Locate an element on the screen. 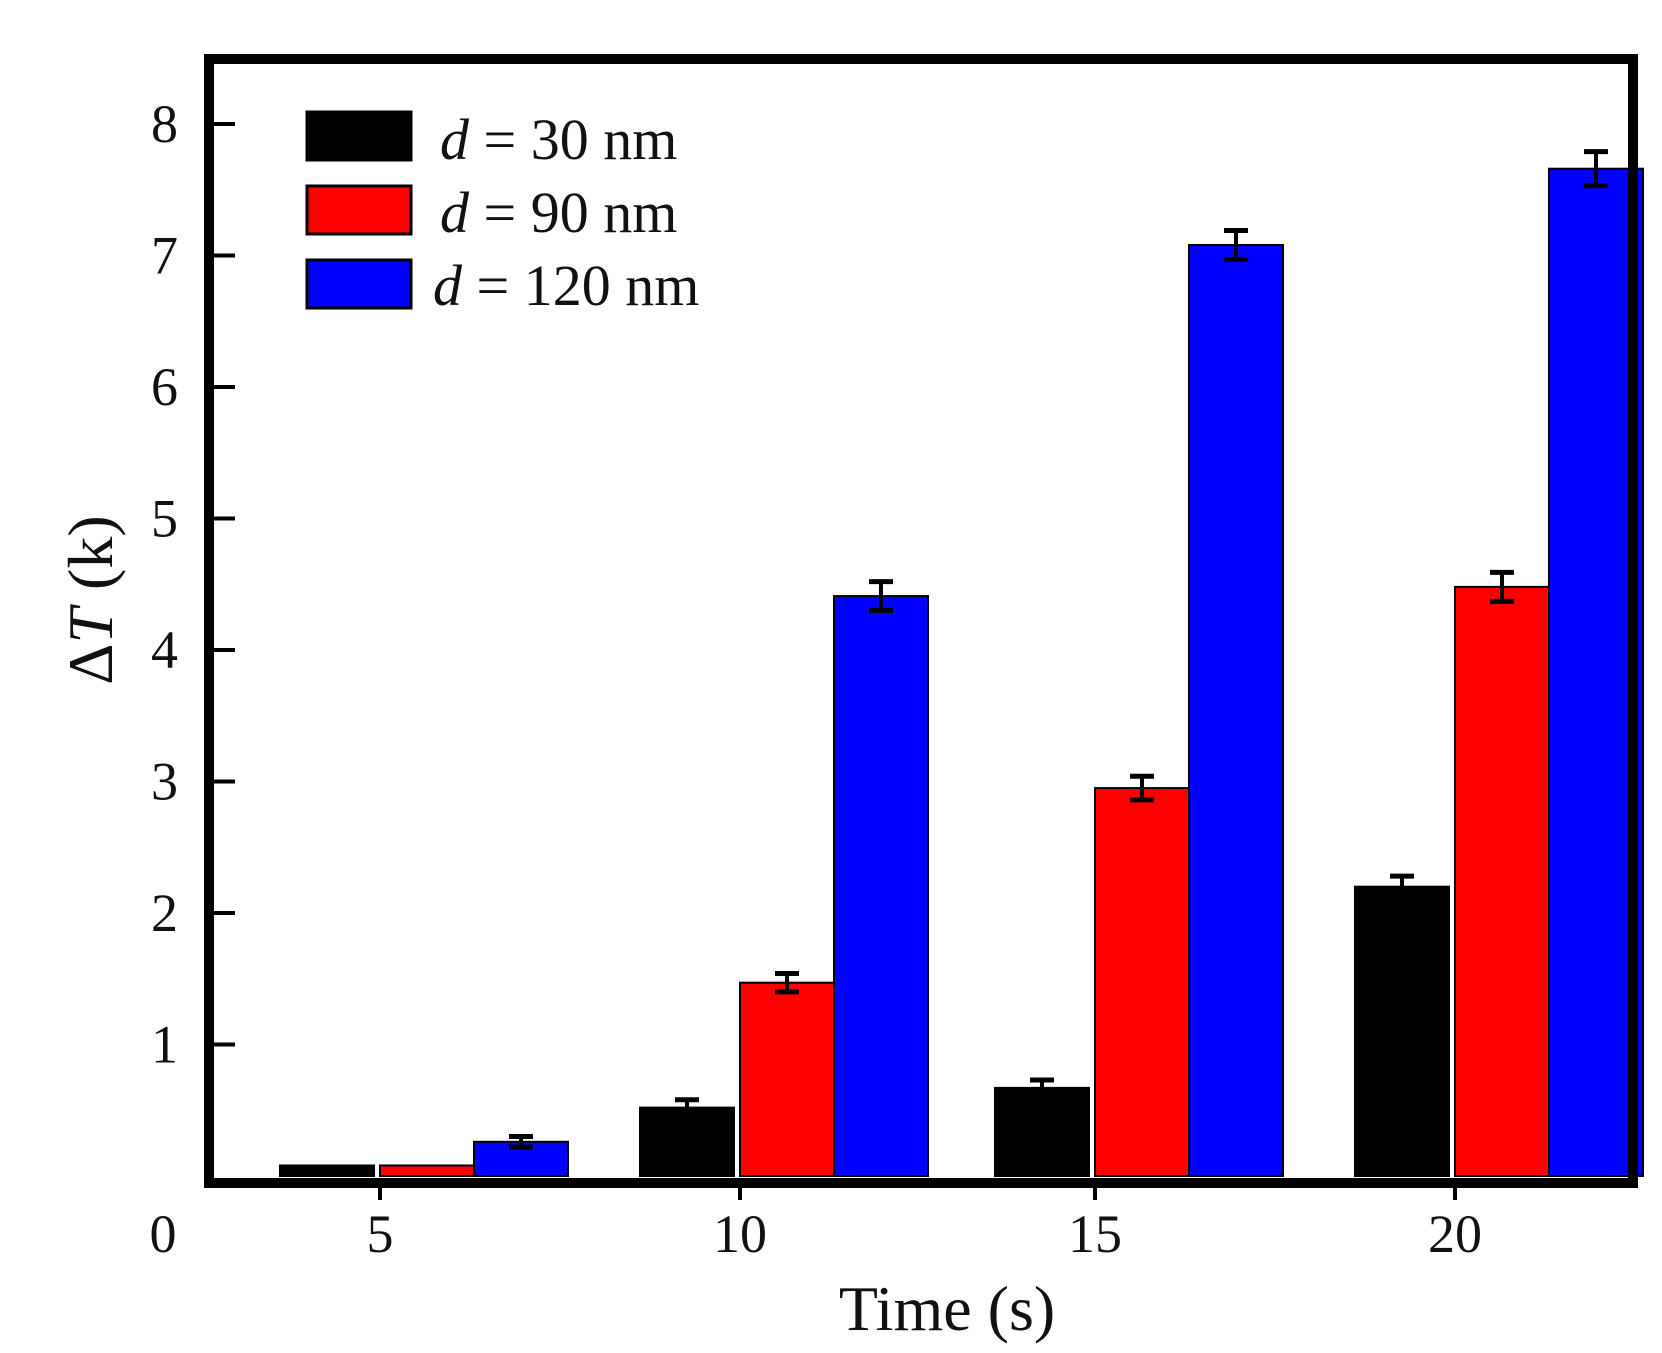 The height and width of the screenshot is (1353, 1662). x-tick-label-20: 20 is located at coordinates (1455, 1234).